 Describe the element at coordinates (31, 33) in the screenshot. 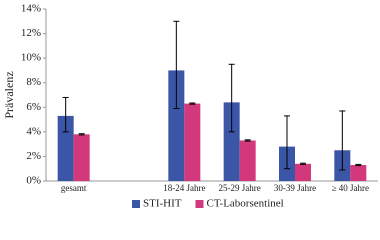

I see `y-tick-label: 12%` at that location.